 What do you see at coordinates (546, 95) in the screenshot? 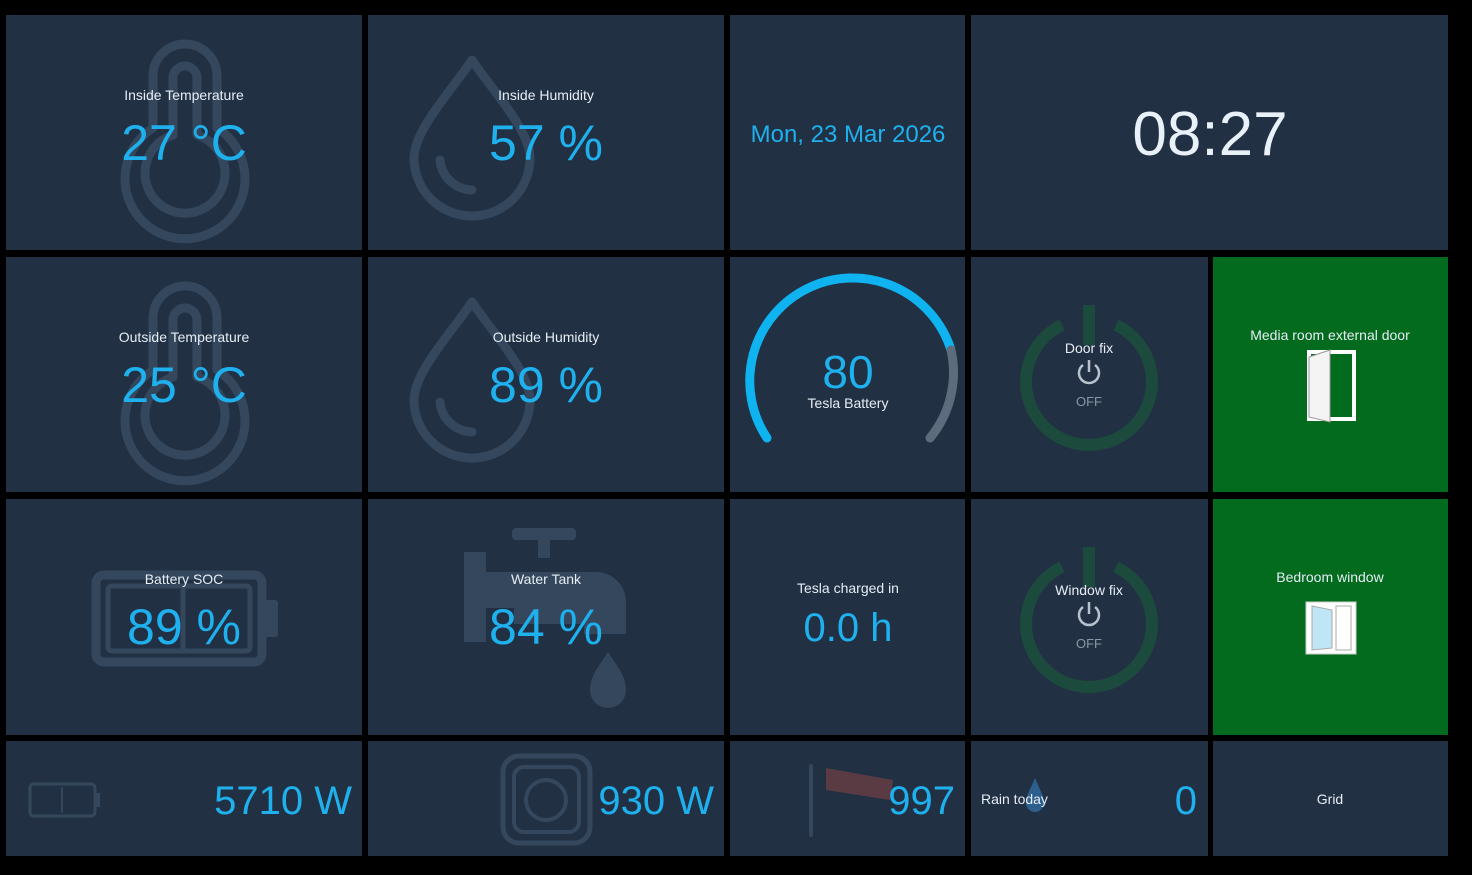
I see `tile-label: Inside Humidity` at bounding box center [546, 95].